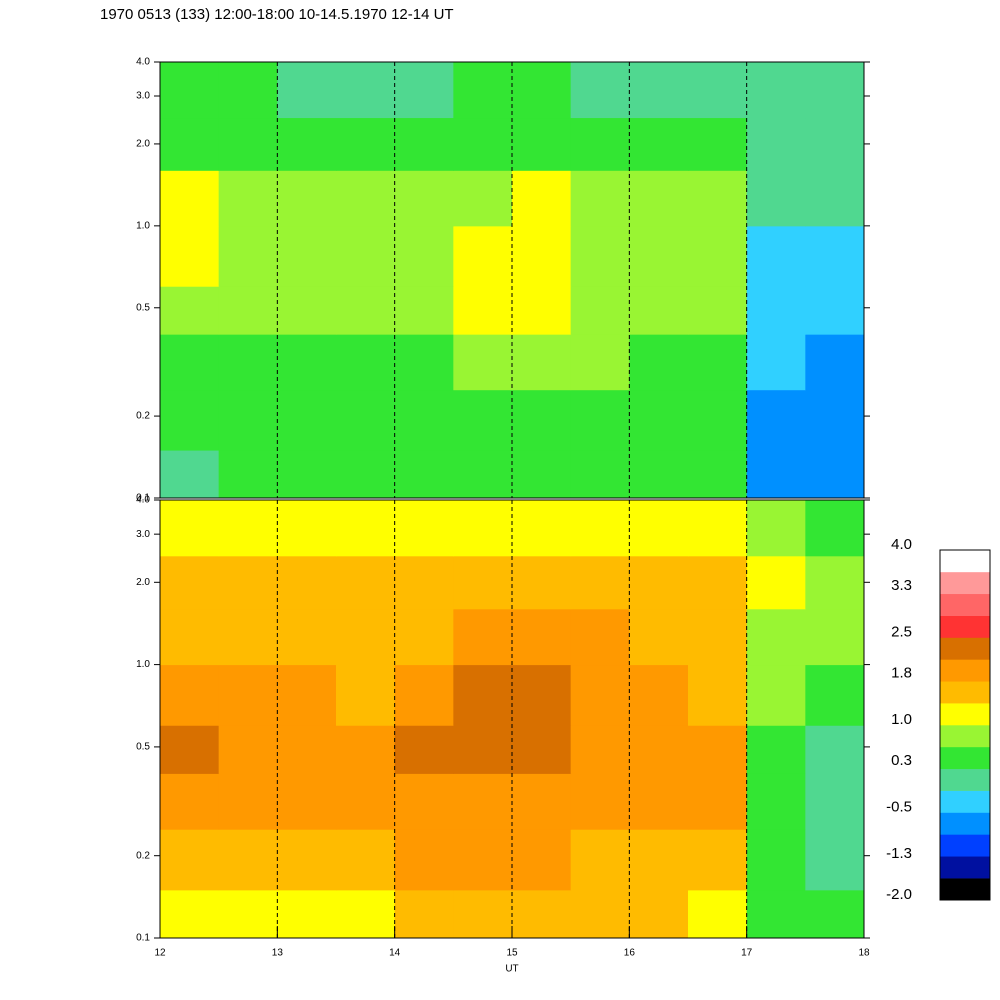 Image resolution: width=1000 pixels, height=1000 pixels. What do you see at coordinates (143, 582) in the screenshot?
I see `y-tick-label: 2.0` at bounding box center [143, 582].